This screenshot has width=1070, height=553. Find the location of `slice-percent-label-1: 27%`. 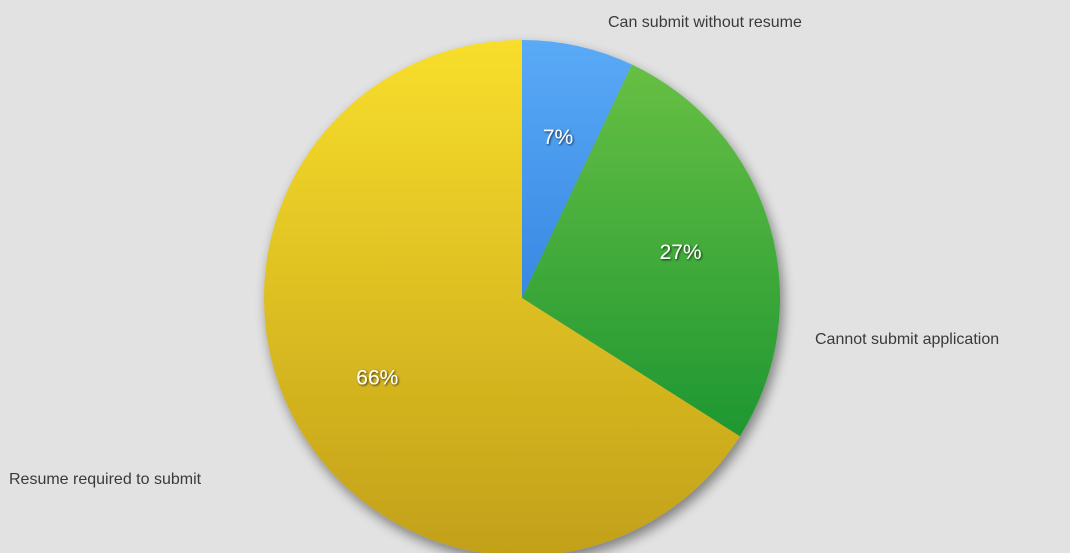

slice-percent-label-1: 27% is located at coordinates (681, 252).